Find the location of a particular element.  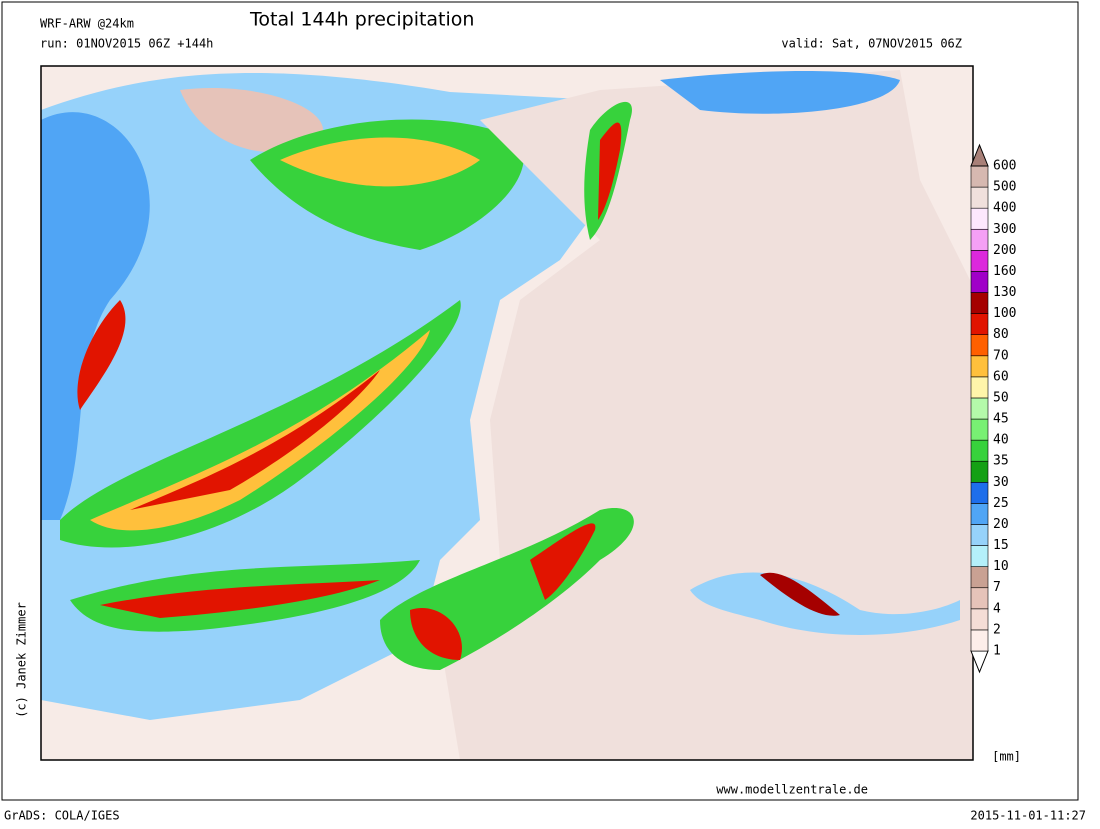

colorbar-label: 2 is located at coordinates (997, 629).